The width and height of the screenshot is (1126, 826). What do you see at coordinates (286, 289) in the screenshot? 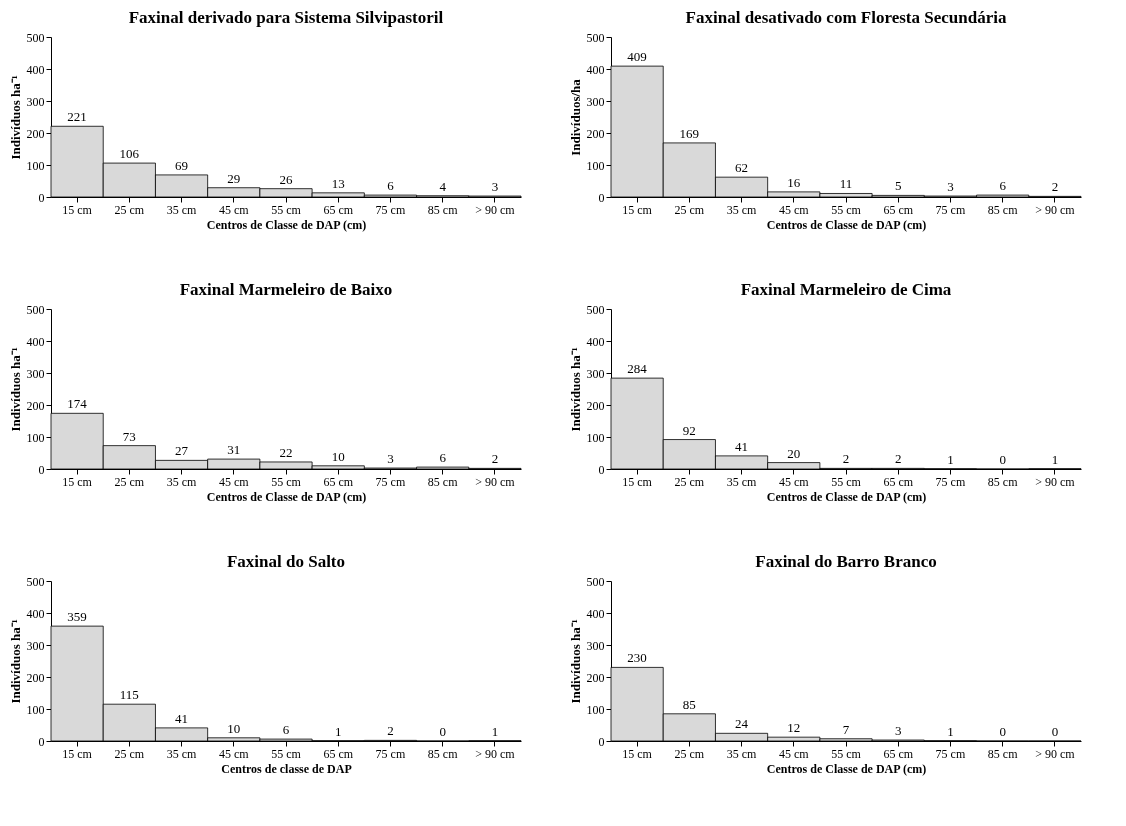
I see `chart-title: Faxinal Marmeleiro de Baixo` at bounding box center [286, 289].